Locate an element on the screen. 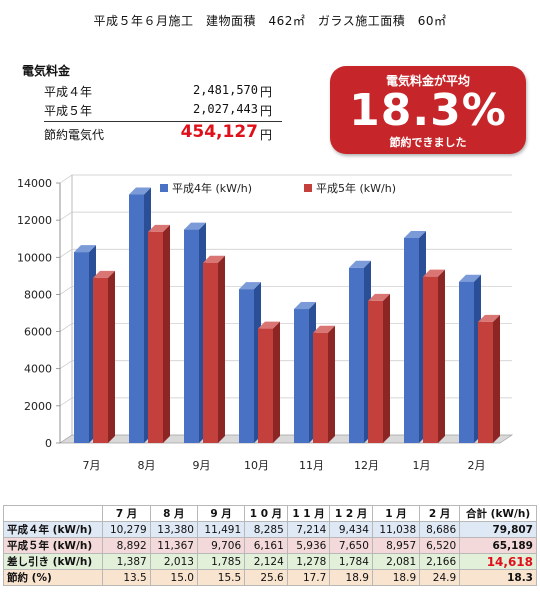 The height and width of the screenshot is (600, 540). table-cell: 13.5 is located at coordinates (126, 577).